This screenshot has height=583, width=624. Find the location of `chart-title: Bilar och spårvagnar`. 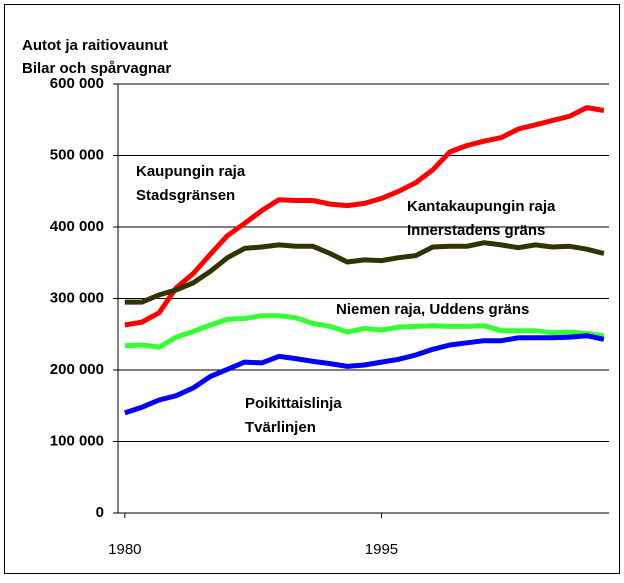

chart-title: Bilar och spårvagnar is located at coordinates (96, 68).